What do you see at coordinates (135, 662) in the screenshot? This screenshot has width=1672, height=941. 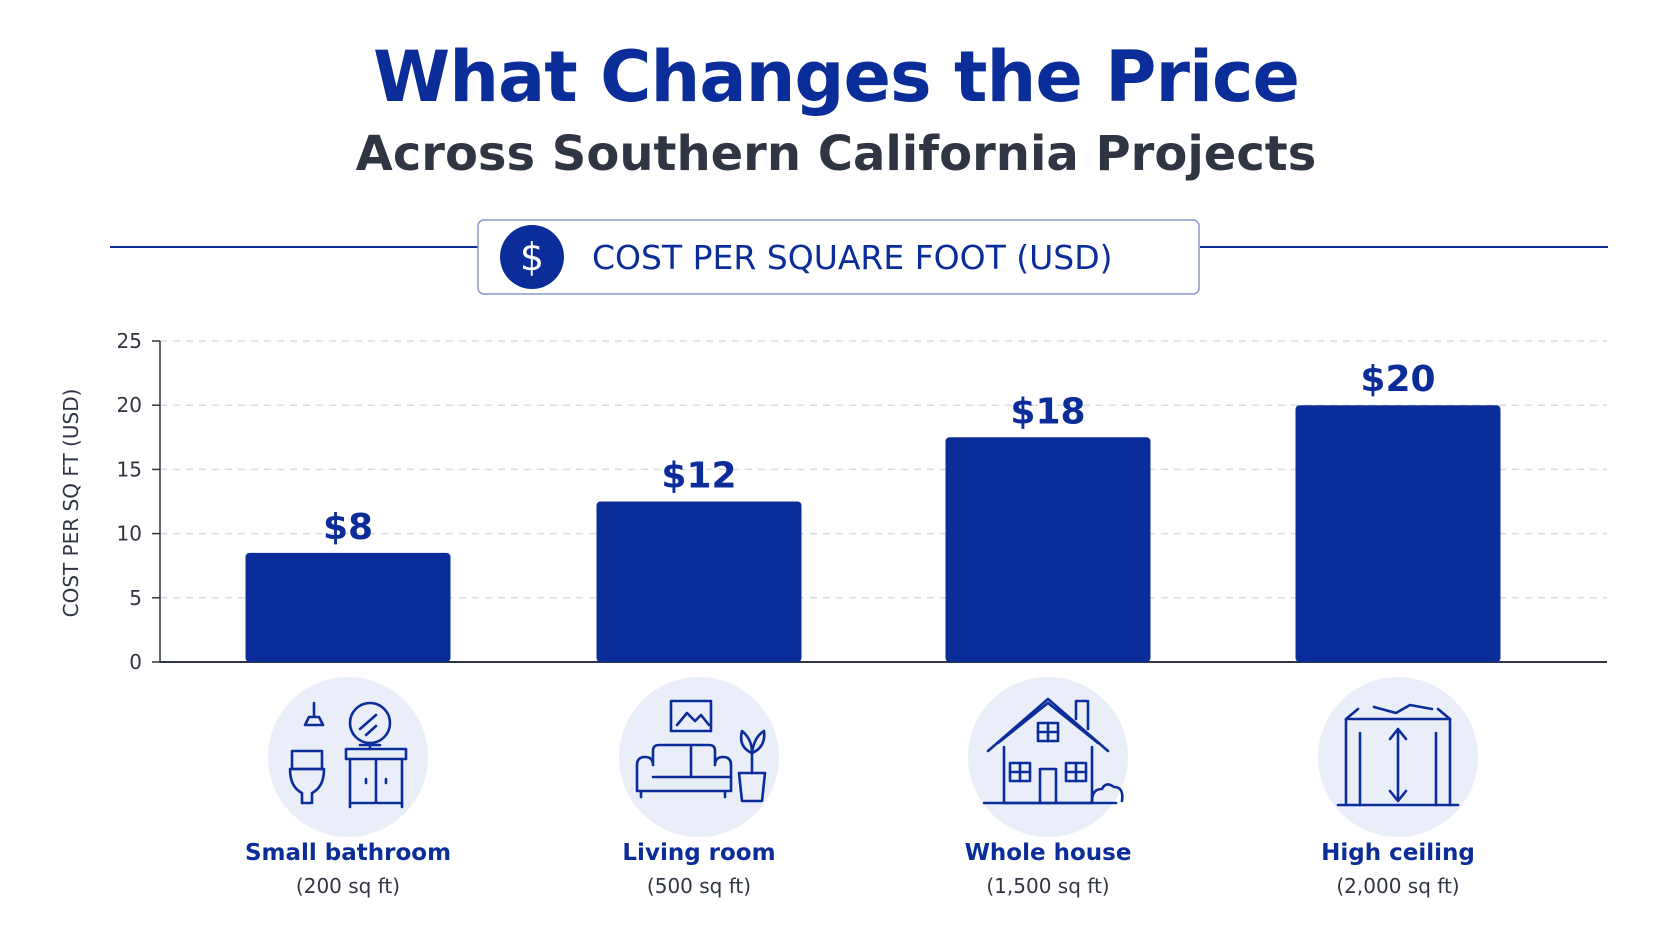 I see `y-tick-label: 0` at bounding box center [135, 662].